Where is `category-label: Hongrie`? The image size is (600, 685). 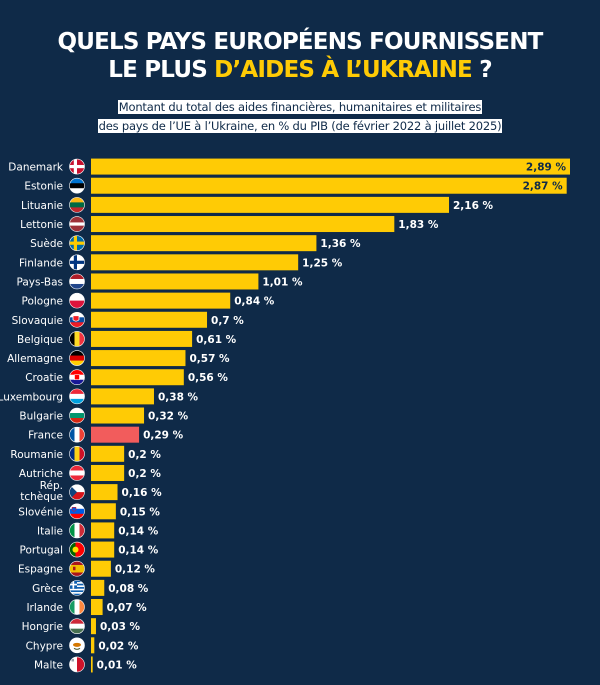
category-label: Hongrie is located at coordinates (42, 627).